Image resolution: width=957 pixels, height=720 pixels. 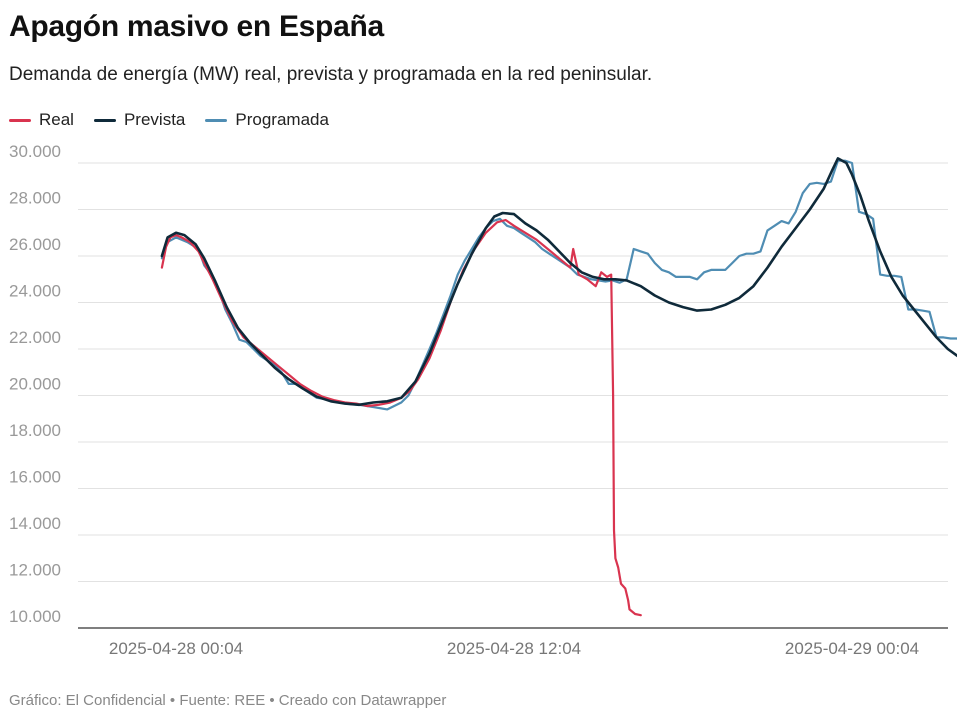 I want to click on y-tick-label: 26.000, so click(x=35, y=244).